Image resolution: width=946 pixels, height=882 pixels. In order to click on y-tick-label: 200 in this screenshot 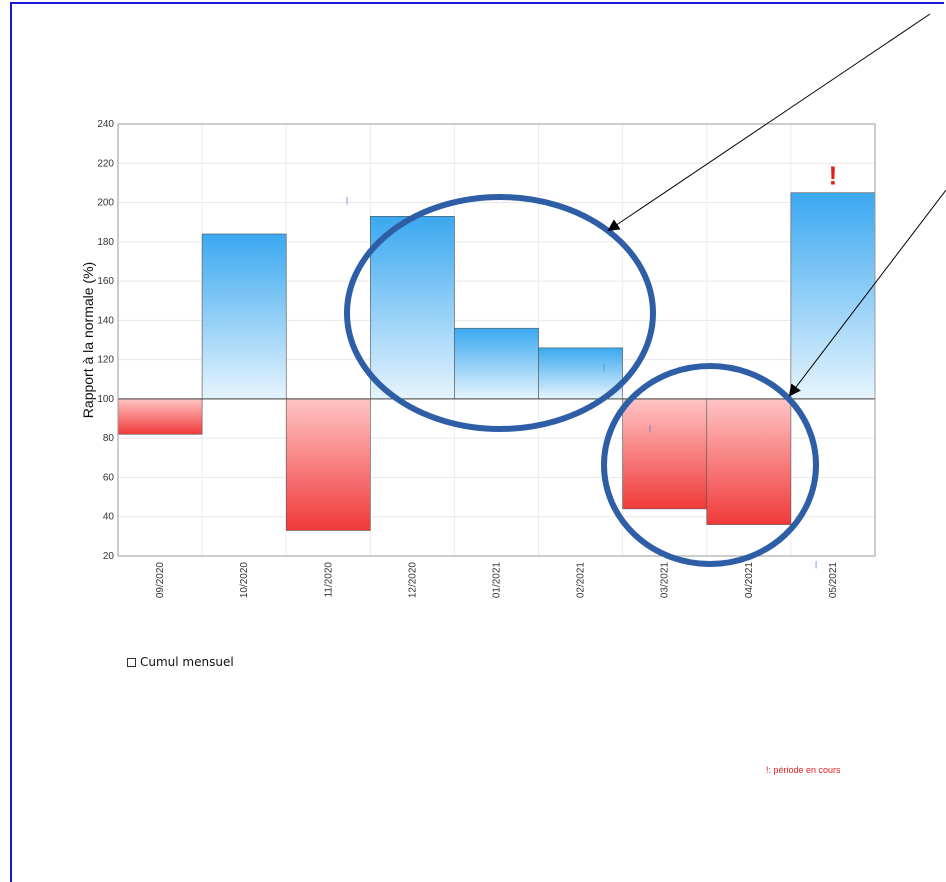, I will do `click(105, 203)`.